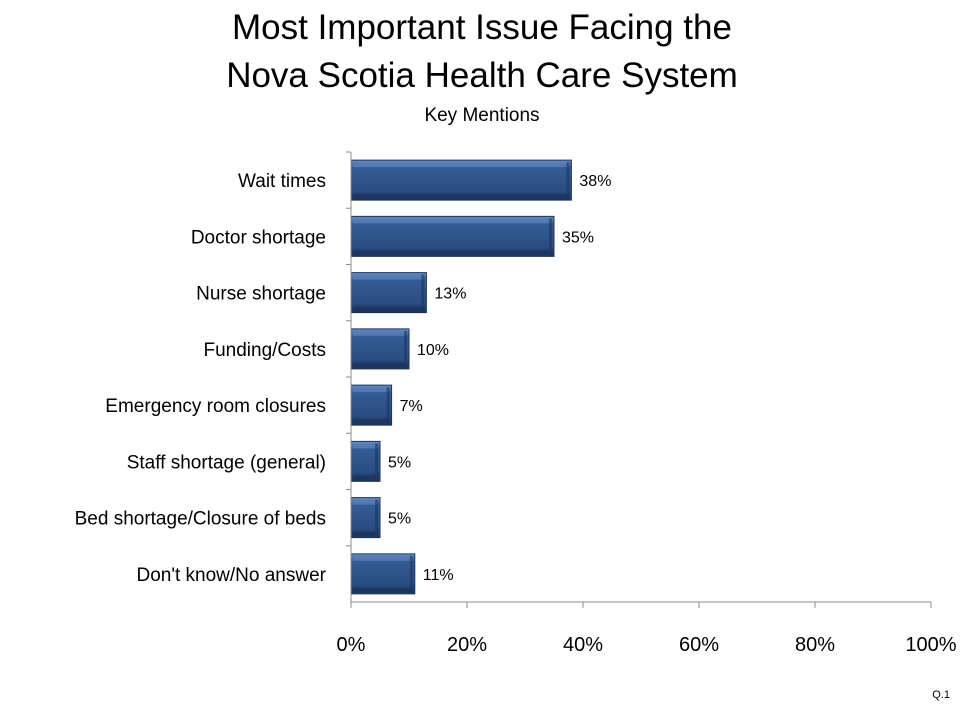 This screenshot has width=964, height=707. What do you see at coordinates (941, 695) in the screenshot?
I see `footnote: Q.1` at bounding box center [941, 695].